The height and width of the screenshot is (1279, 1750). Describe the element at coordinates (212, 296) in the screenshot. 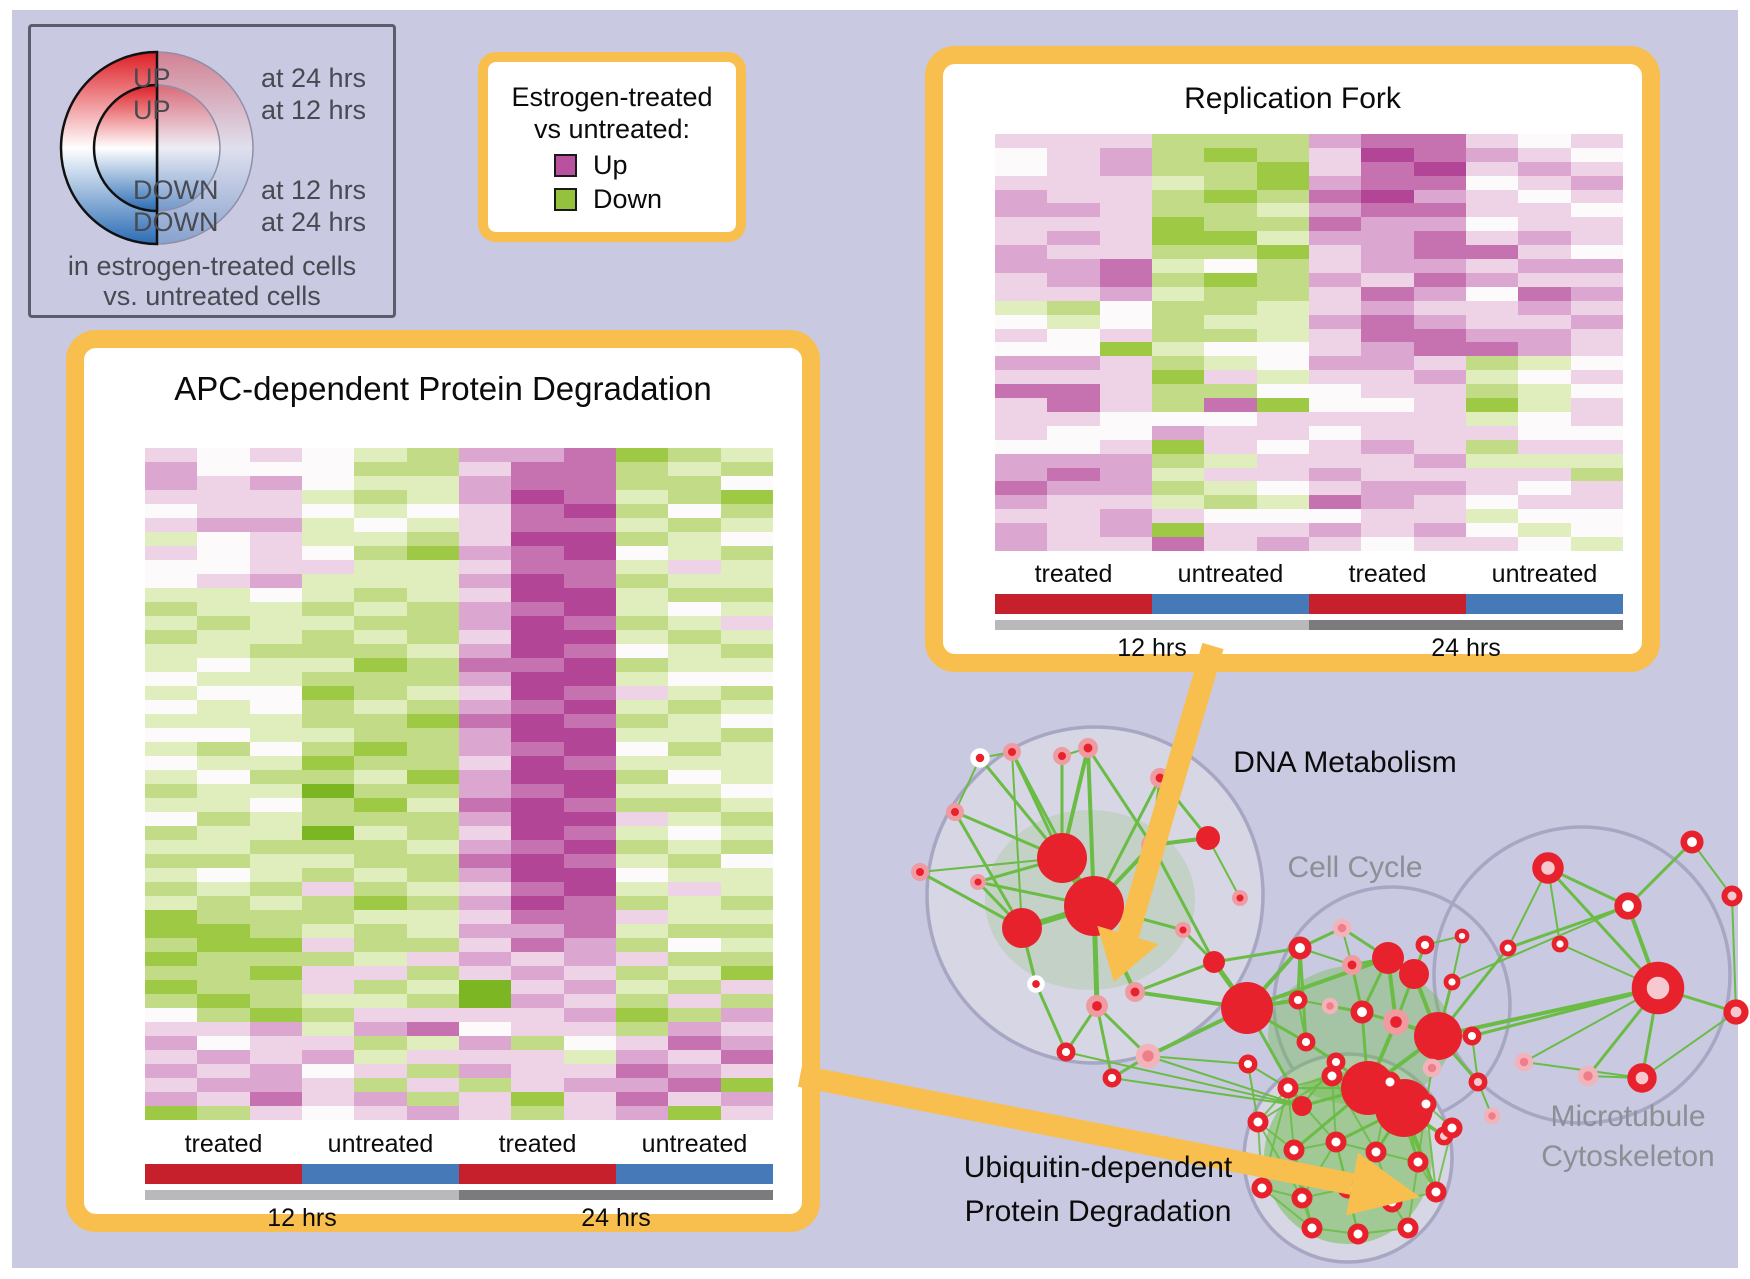

I see `dial-footer-line2: vs. untreated cells` at that location.